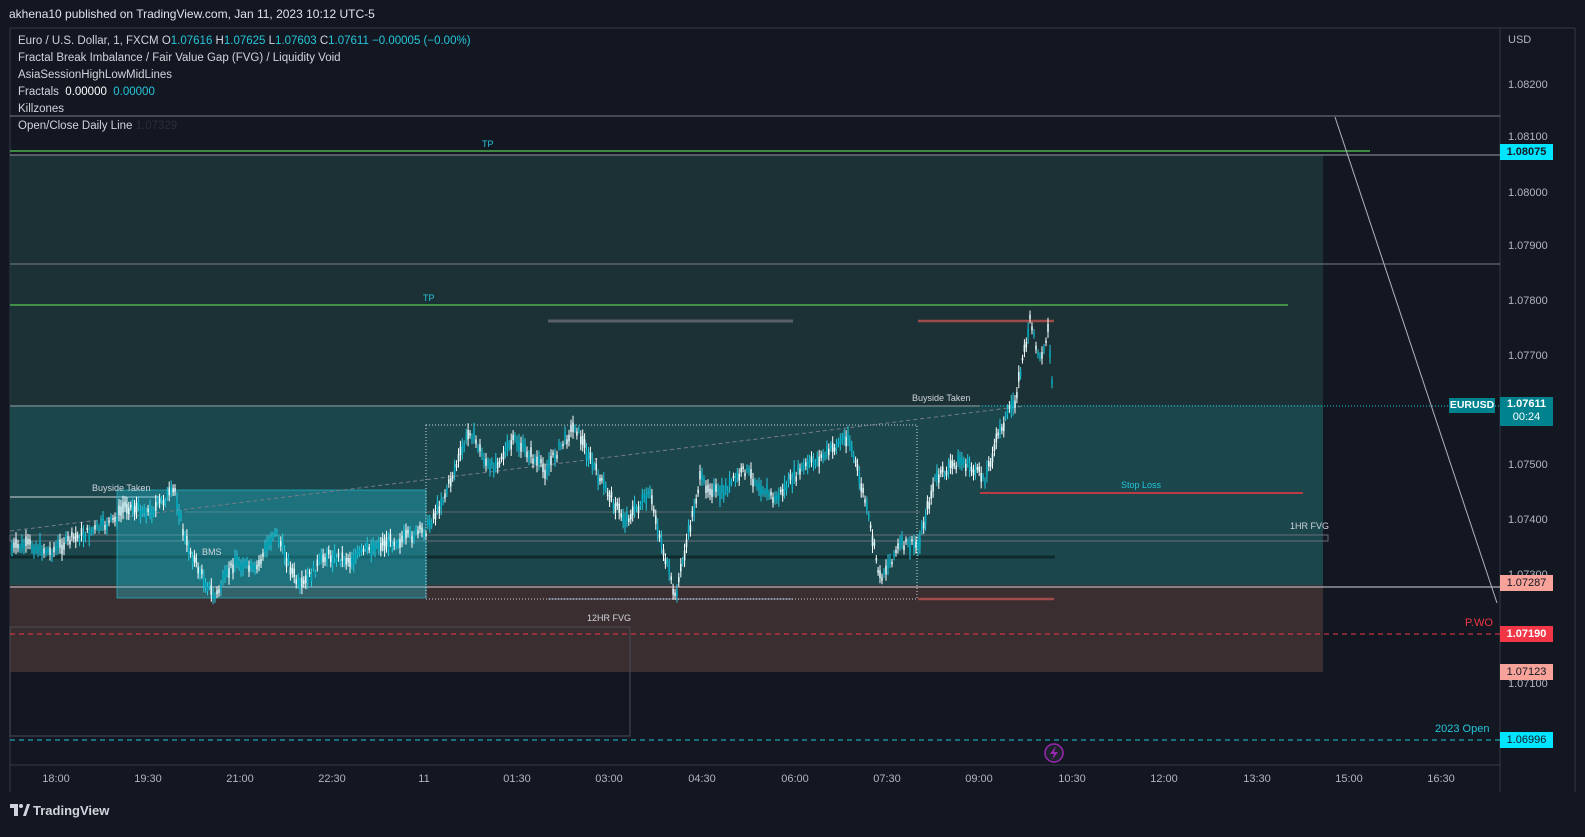 This screenshot has height=837, width=1585. I want to click on symbol-name: Euro / U.S. Dollar, 1, FXCM, so click(88, 41).